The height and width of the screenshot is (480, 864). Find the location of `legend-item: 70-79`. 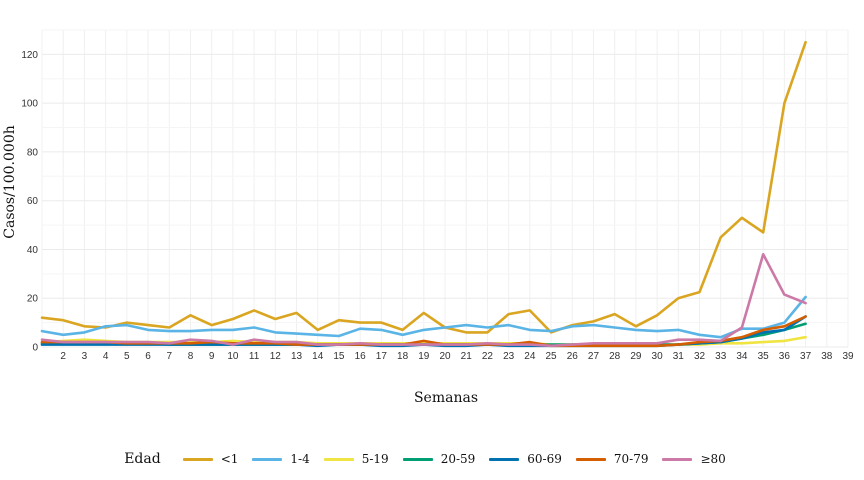

legend-item: 70-79 is located at coordinates (612, 459).